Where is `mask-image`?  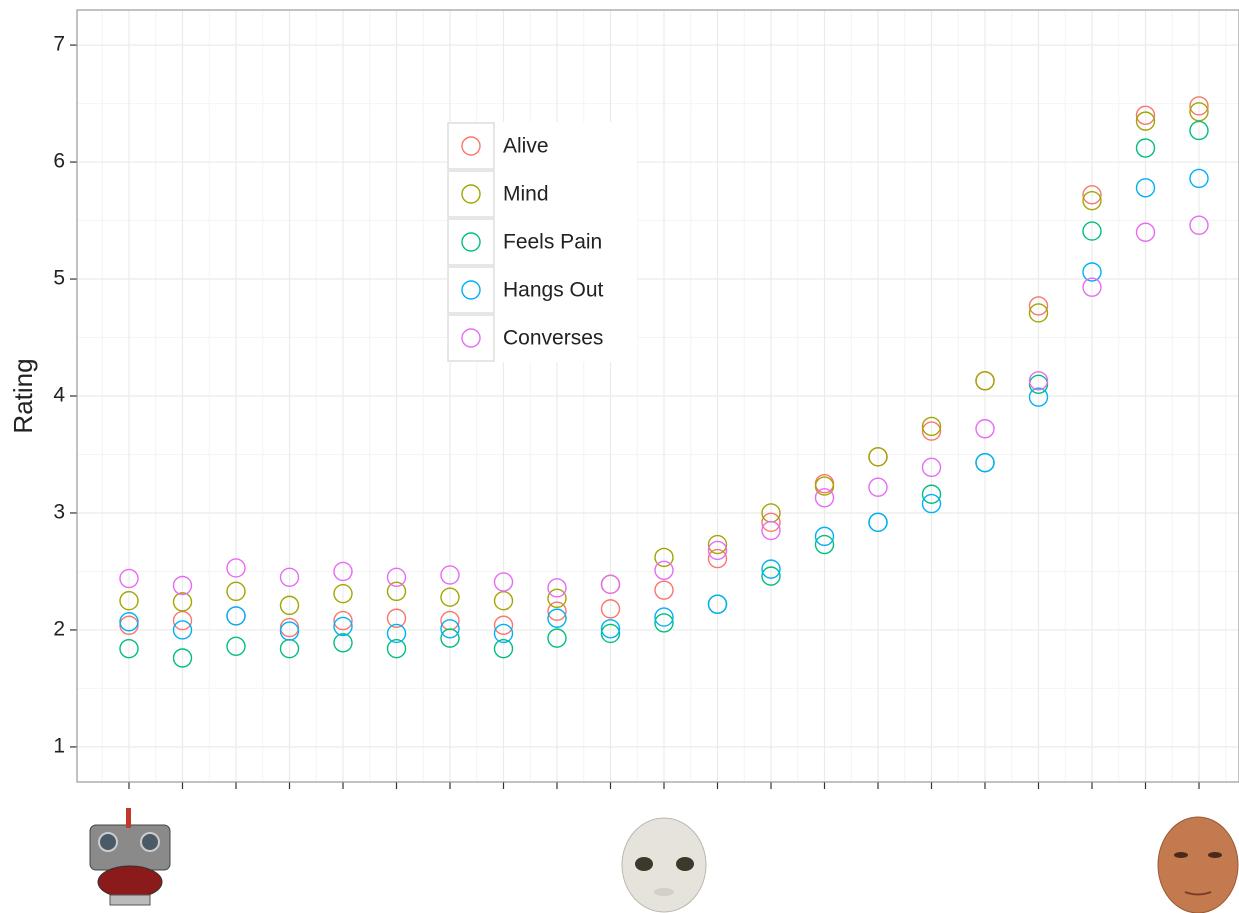 mask-image is located at coordinates (664, 865).